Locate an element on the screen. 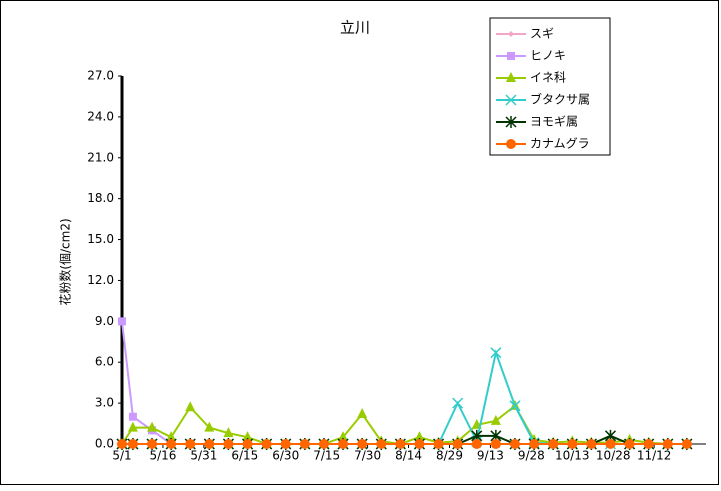 This screenshot has height=491, width=721. legend-label: ブタクサ属 is located at coordinates (560, 99).